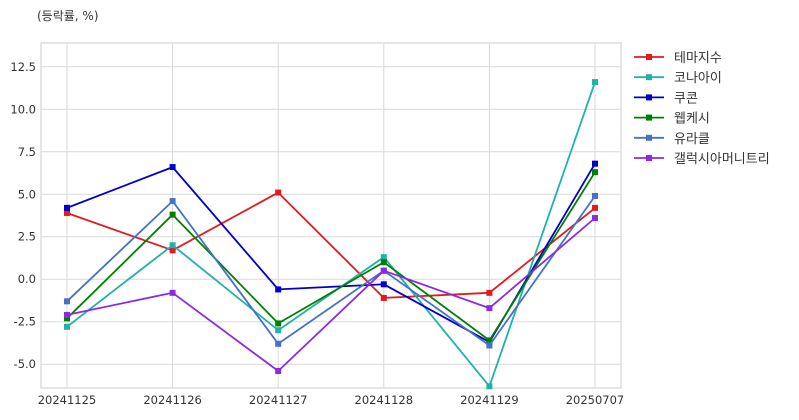 Image resolution: width=799 pixels, height=420 pixels. I want to click on legend-item: 쿠콘, so click(666, 98).